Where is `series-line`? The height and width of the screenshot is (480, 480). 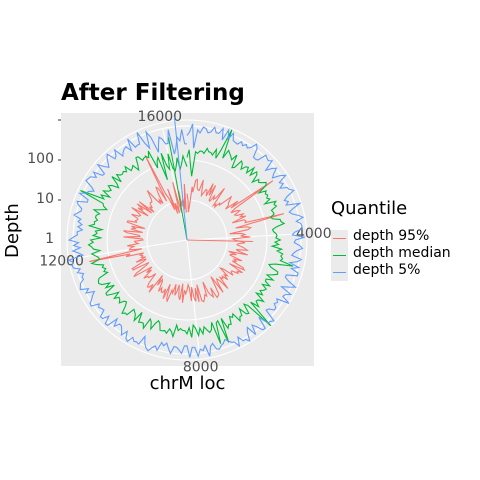 series-line is located at coordinates (187, 229).